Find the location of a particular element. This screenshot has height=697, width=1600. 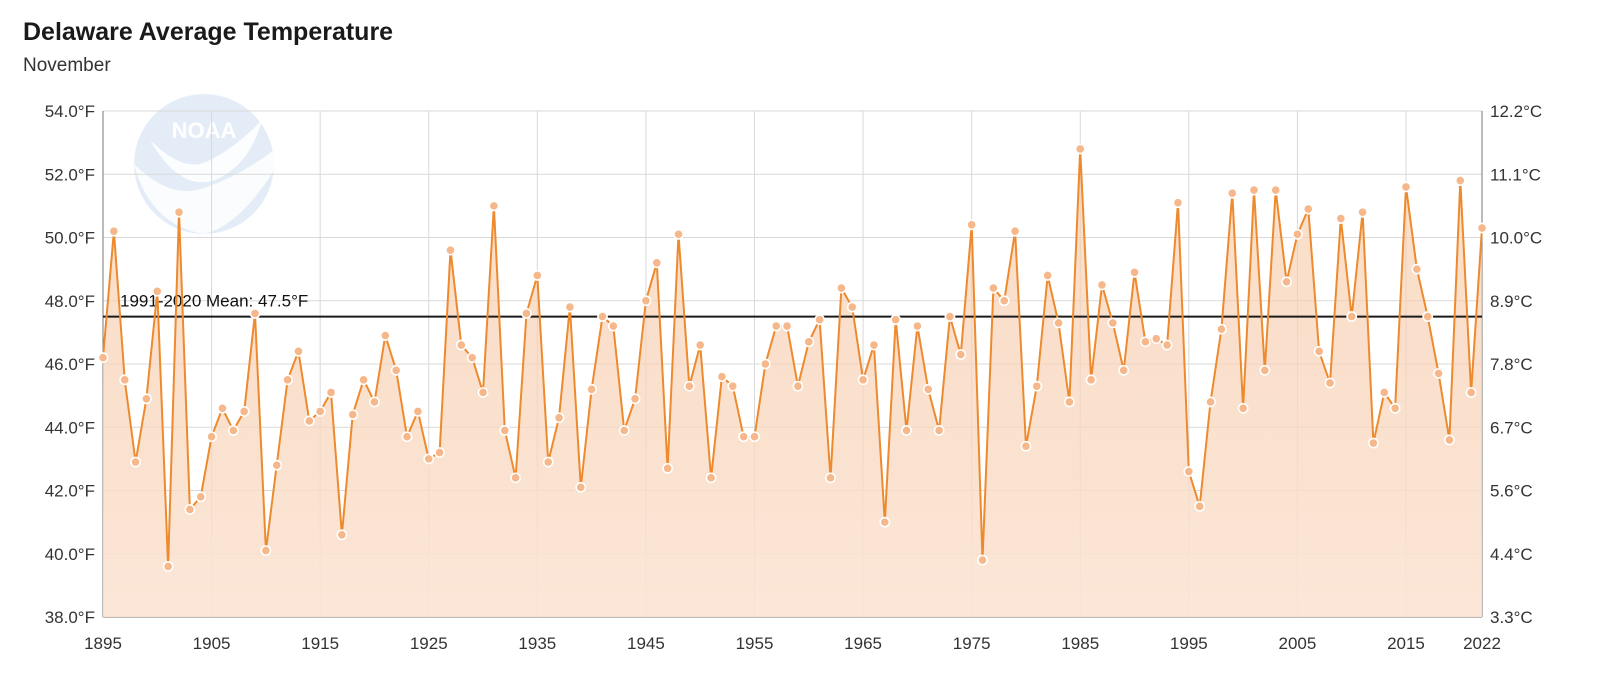

data-point-1963 is located at coordinates (841, 288).